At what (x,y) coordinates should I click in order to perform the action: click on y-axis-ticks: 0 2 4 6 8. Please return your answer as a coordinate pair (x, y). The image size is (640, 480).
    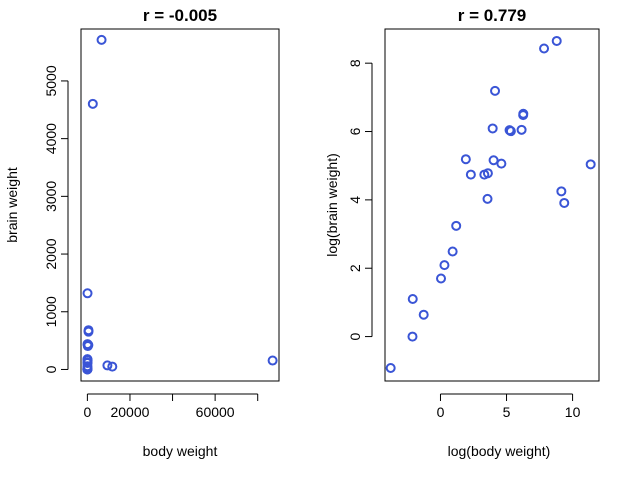
    Looking at the image, I should click on (360, 199).